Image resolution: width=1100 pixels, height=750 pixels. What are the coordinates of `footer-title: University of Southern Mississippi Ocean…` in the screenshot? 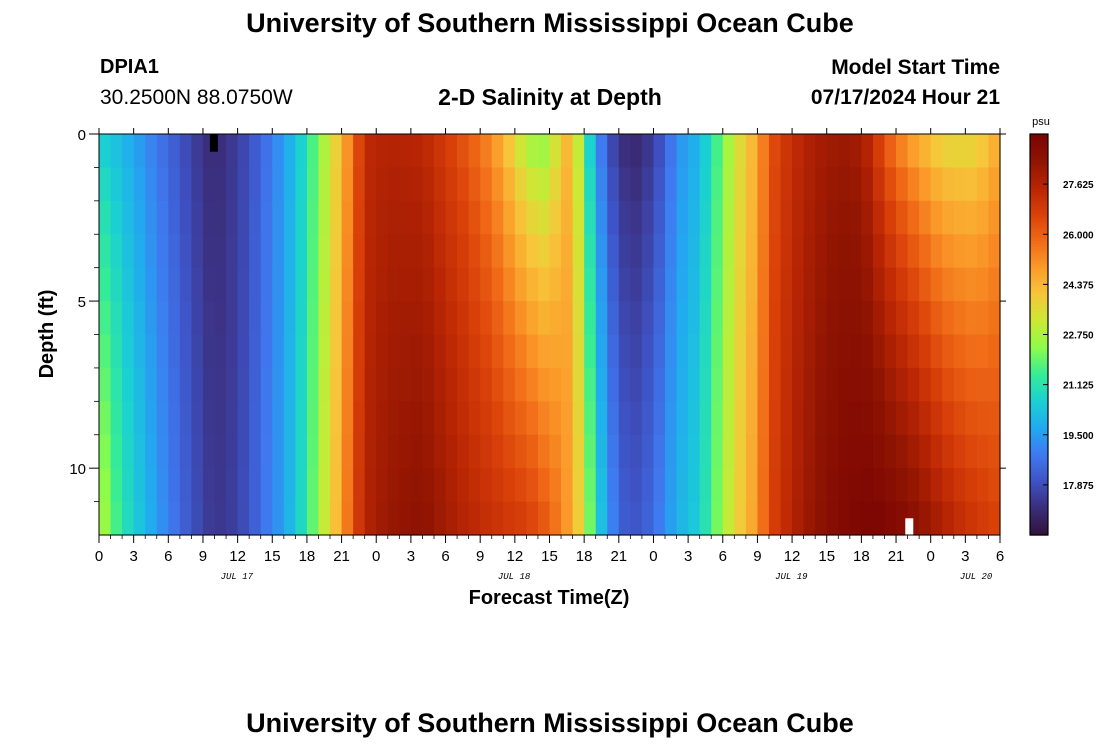 It's located at (550, 723).